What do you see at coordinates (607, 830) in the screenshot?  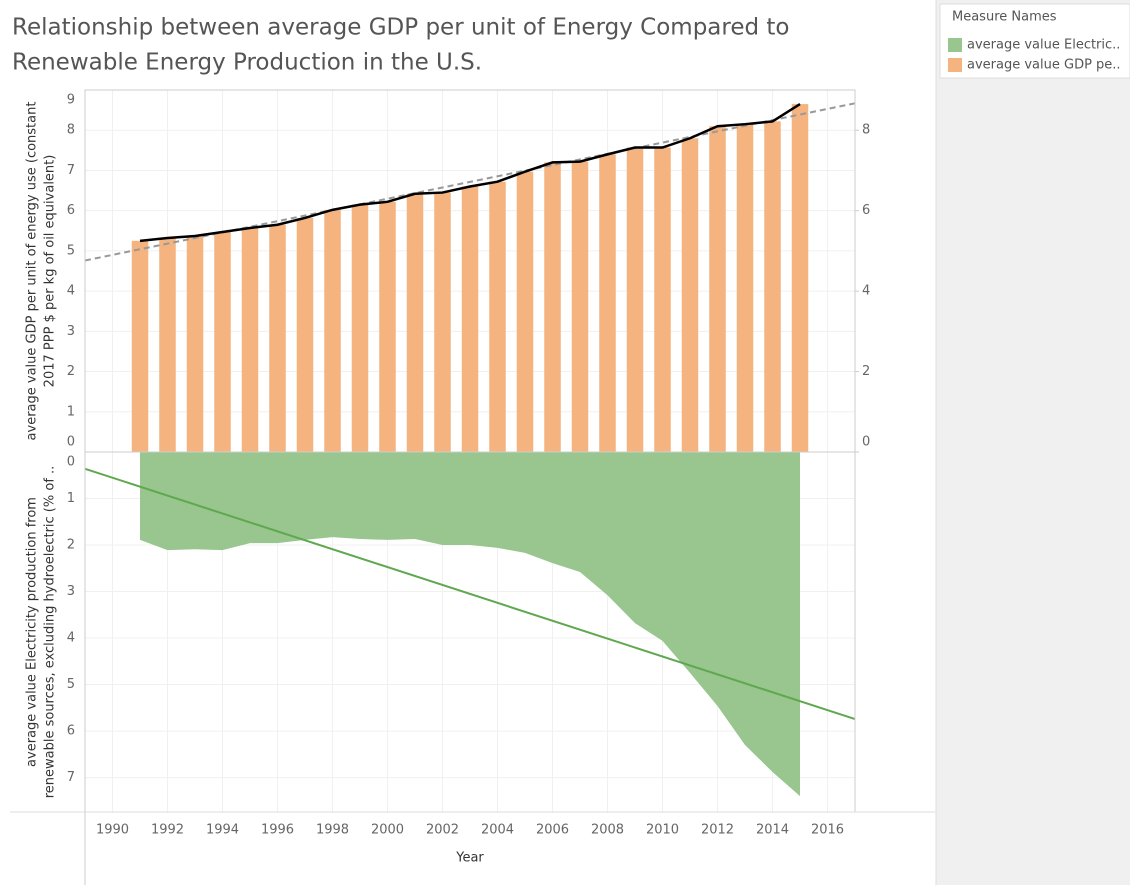 I see `x-tick-label: 2008` at bounding box center [607, 830].